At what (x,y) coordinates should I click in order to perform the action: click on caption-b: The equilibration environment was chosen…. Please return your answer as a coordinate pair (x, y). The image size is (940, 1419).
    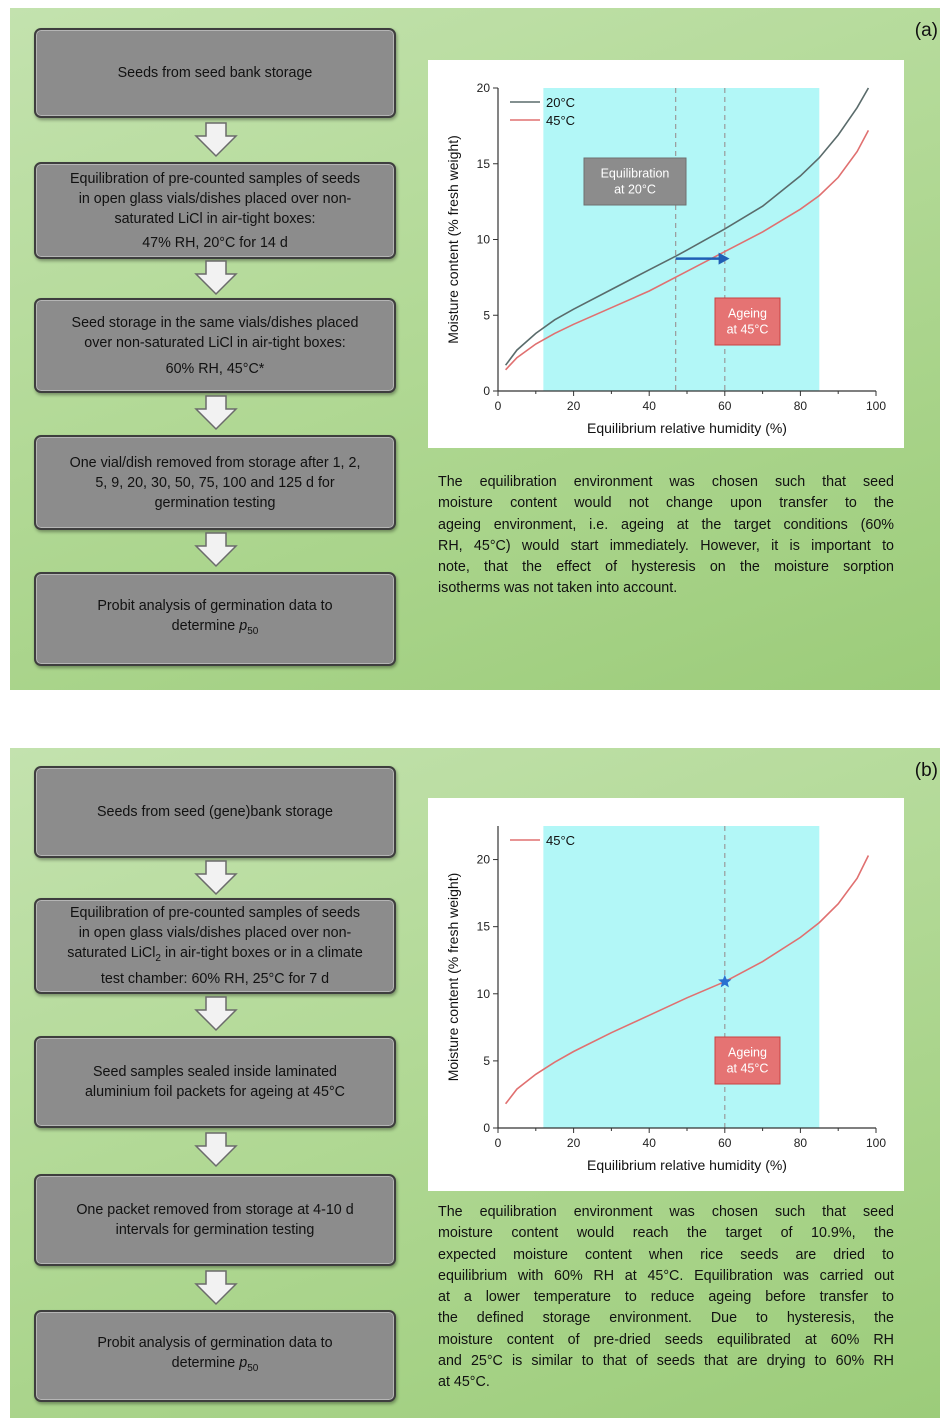
    Looking at the image, I should click on (666, 1298).